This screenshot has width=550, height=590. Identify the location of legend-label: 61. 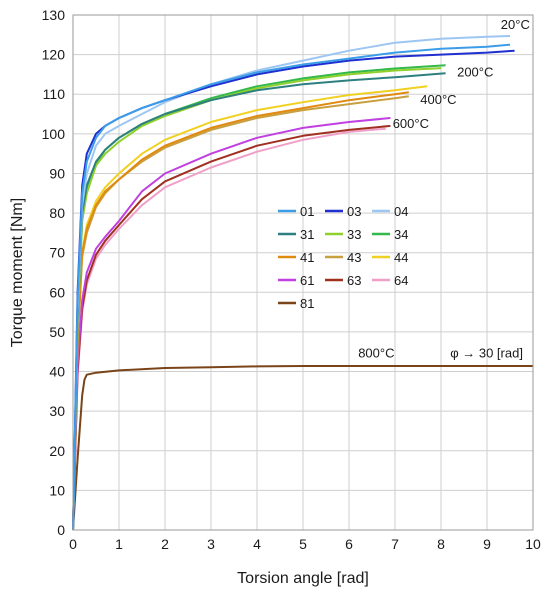
(307, 280).